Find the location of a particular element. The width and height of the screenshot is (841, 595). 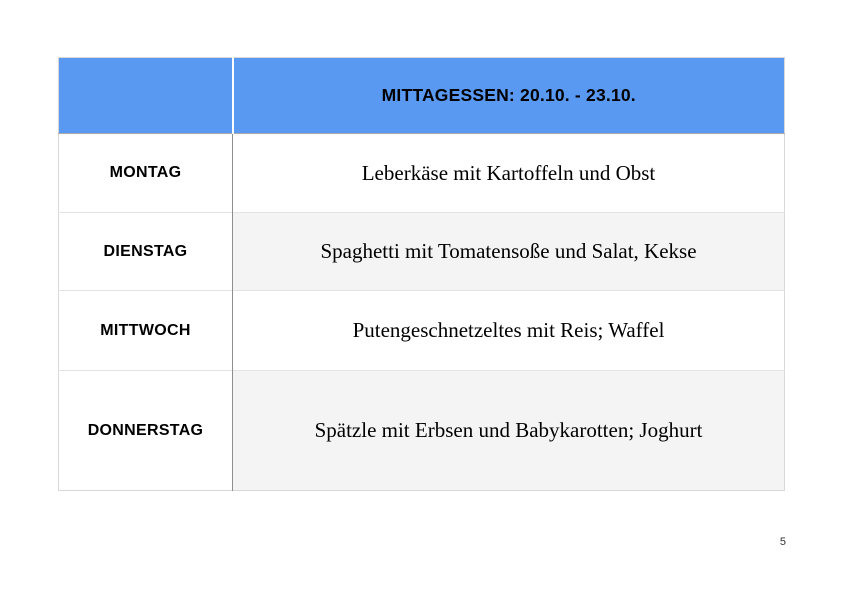

menu-title: MITTAGESSEN: 20.10. - 23.10. is located at coordinates (508, 95).